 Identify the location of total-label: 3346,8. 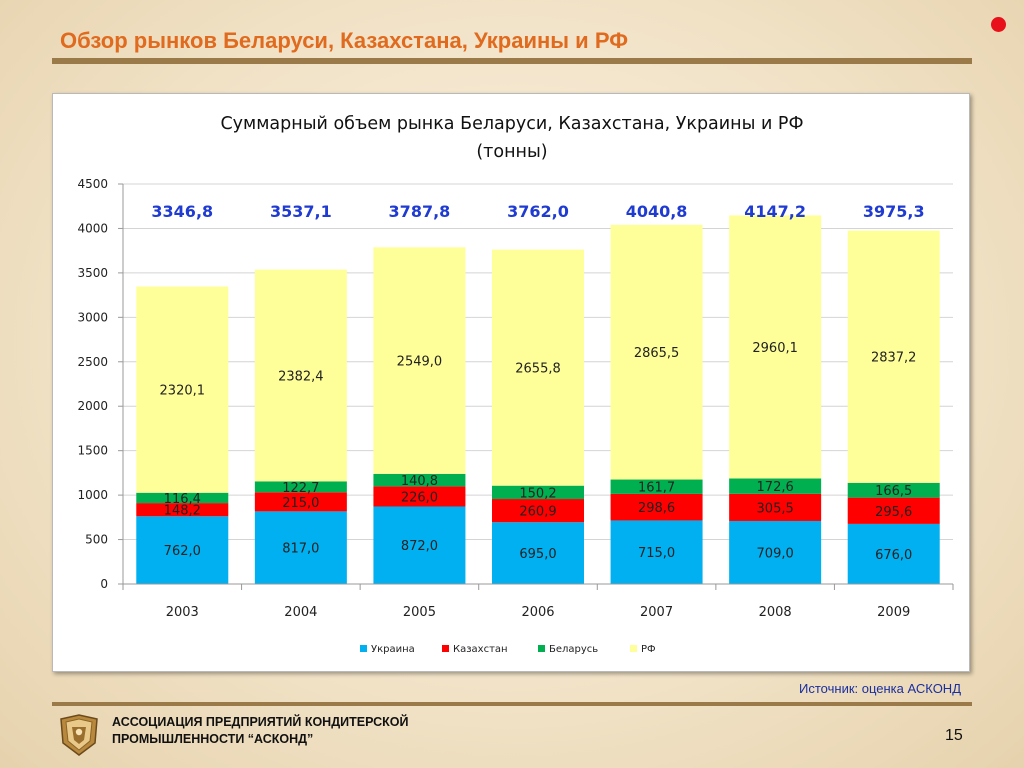
(182, 211).